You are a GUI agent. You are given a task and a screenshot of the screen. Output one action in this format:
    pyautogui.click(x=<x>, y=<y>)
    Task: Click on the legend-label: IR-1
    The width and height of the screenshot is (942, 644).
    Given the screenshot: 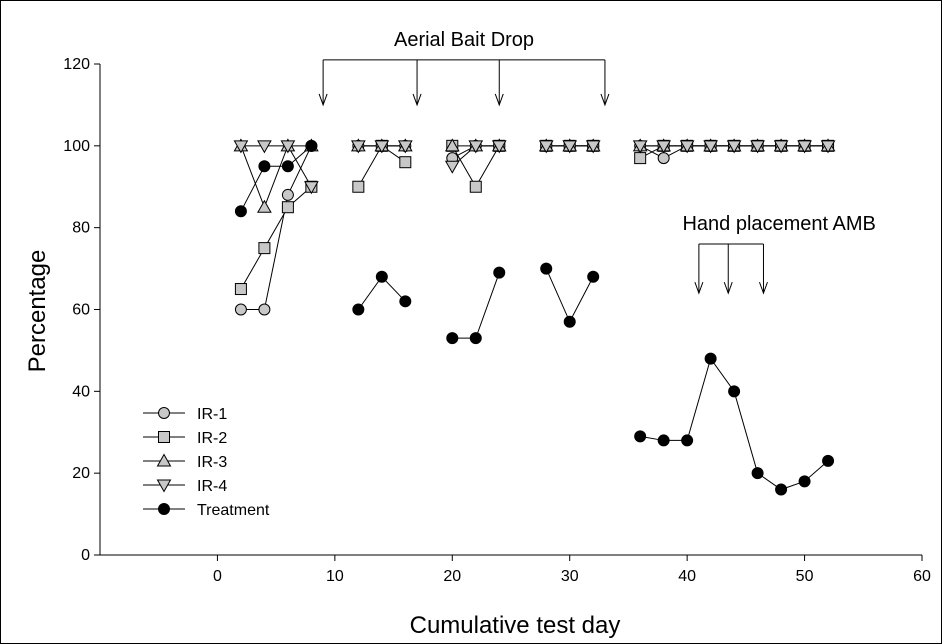 What is the action you would take?
    pyautogui.click(x=212, y=414)
    